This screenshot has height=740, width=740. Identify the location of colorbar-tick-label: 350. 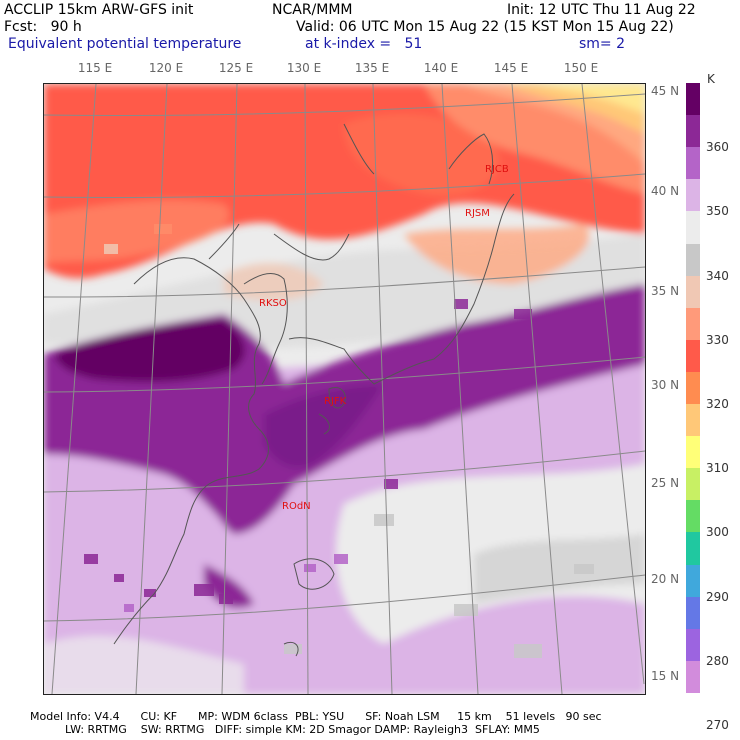
(717, 211).